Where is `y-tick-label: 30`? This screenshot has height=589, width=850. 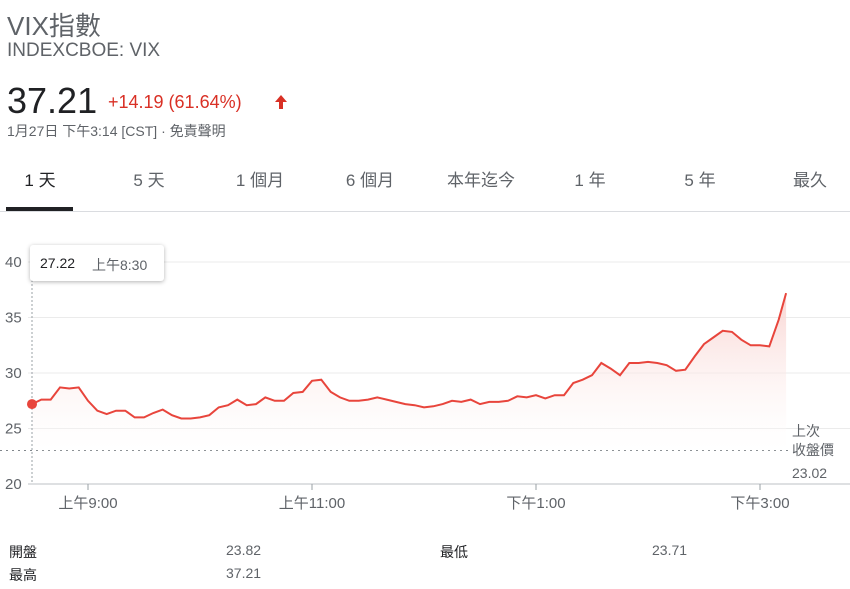 y-tick-label: 30 is located at coordinates (13, 373).